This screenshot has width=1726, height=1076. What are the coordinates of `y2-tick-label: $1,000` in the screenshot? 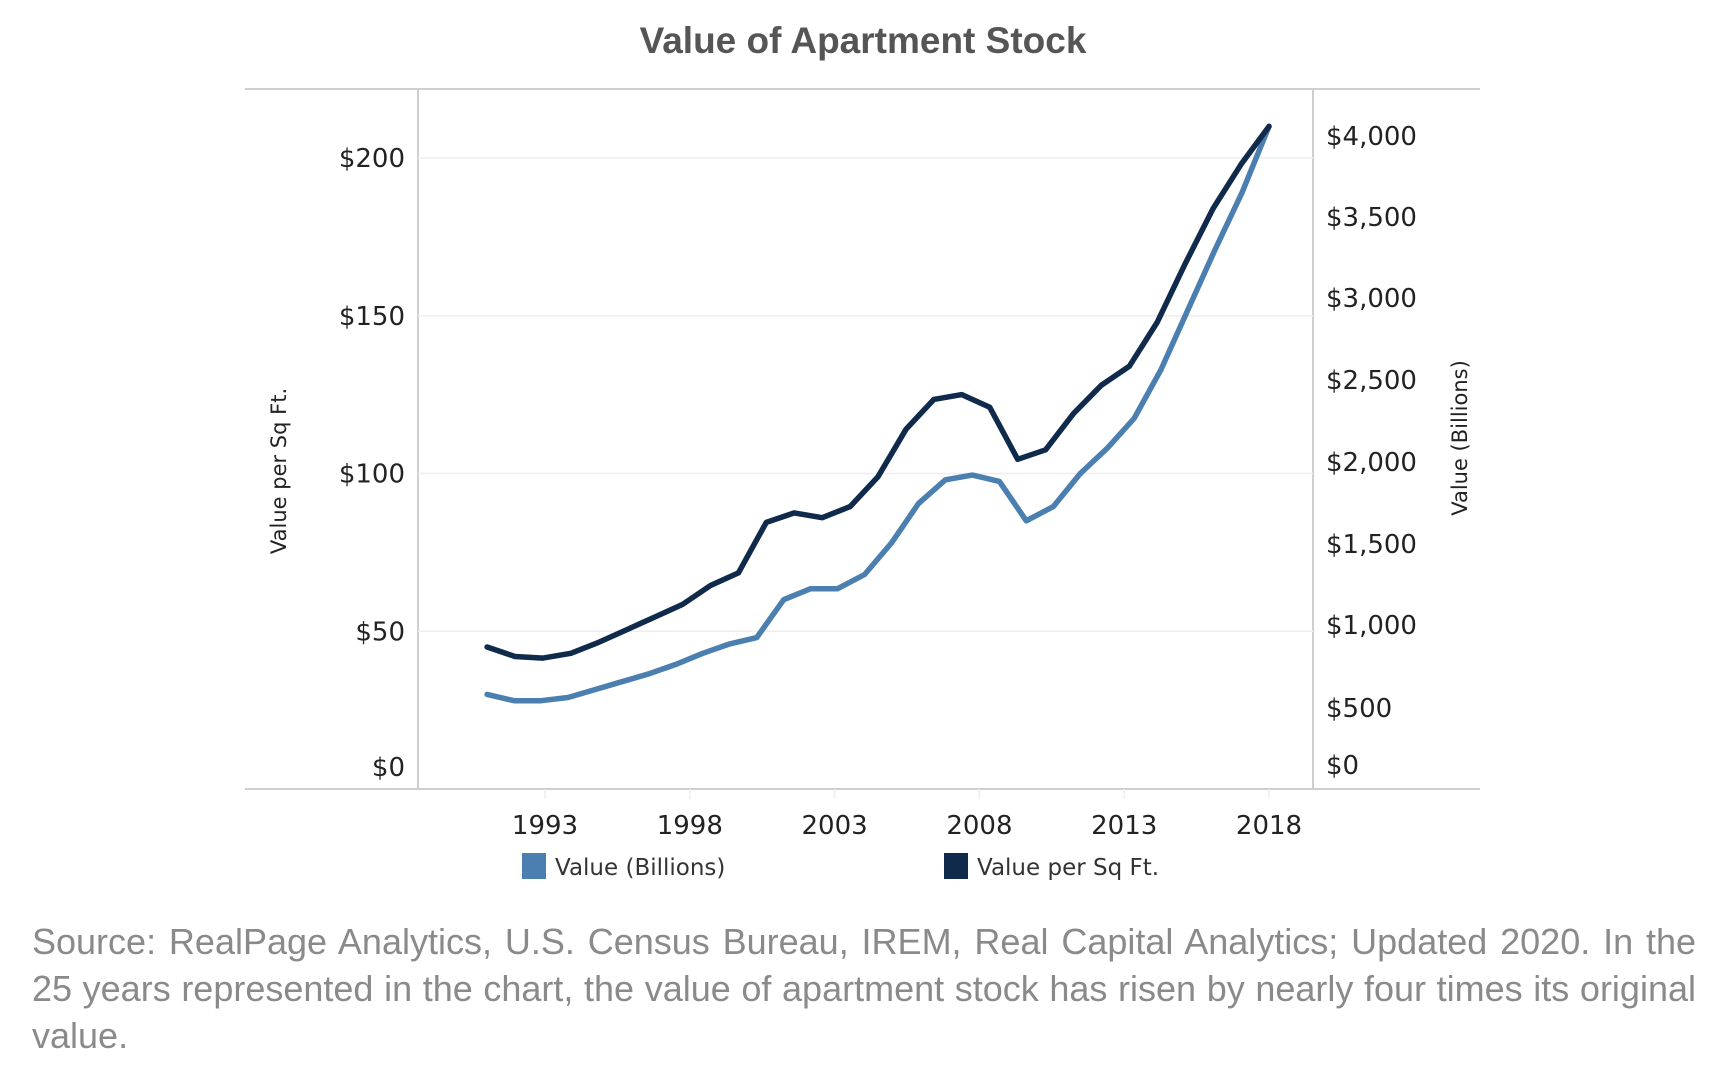 It's located at (1371, 626).